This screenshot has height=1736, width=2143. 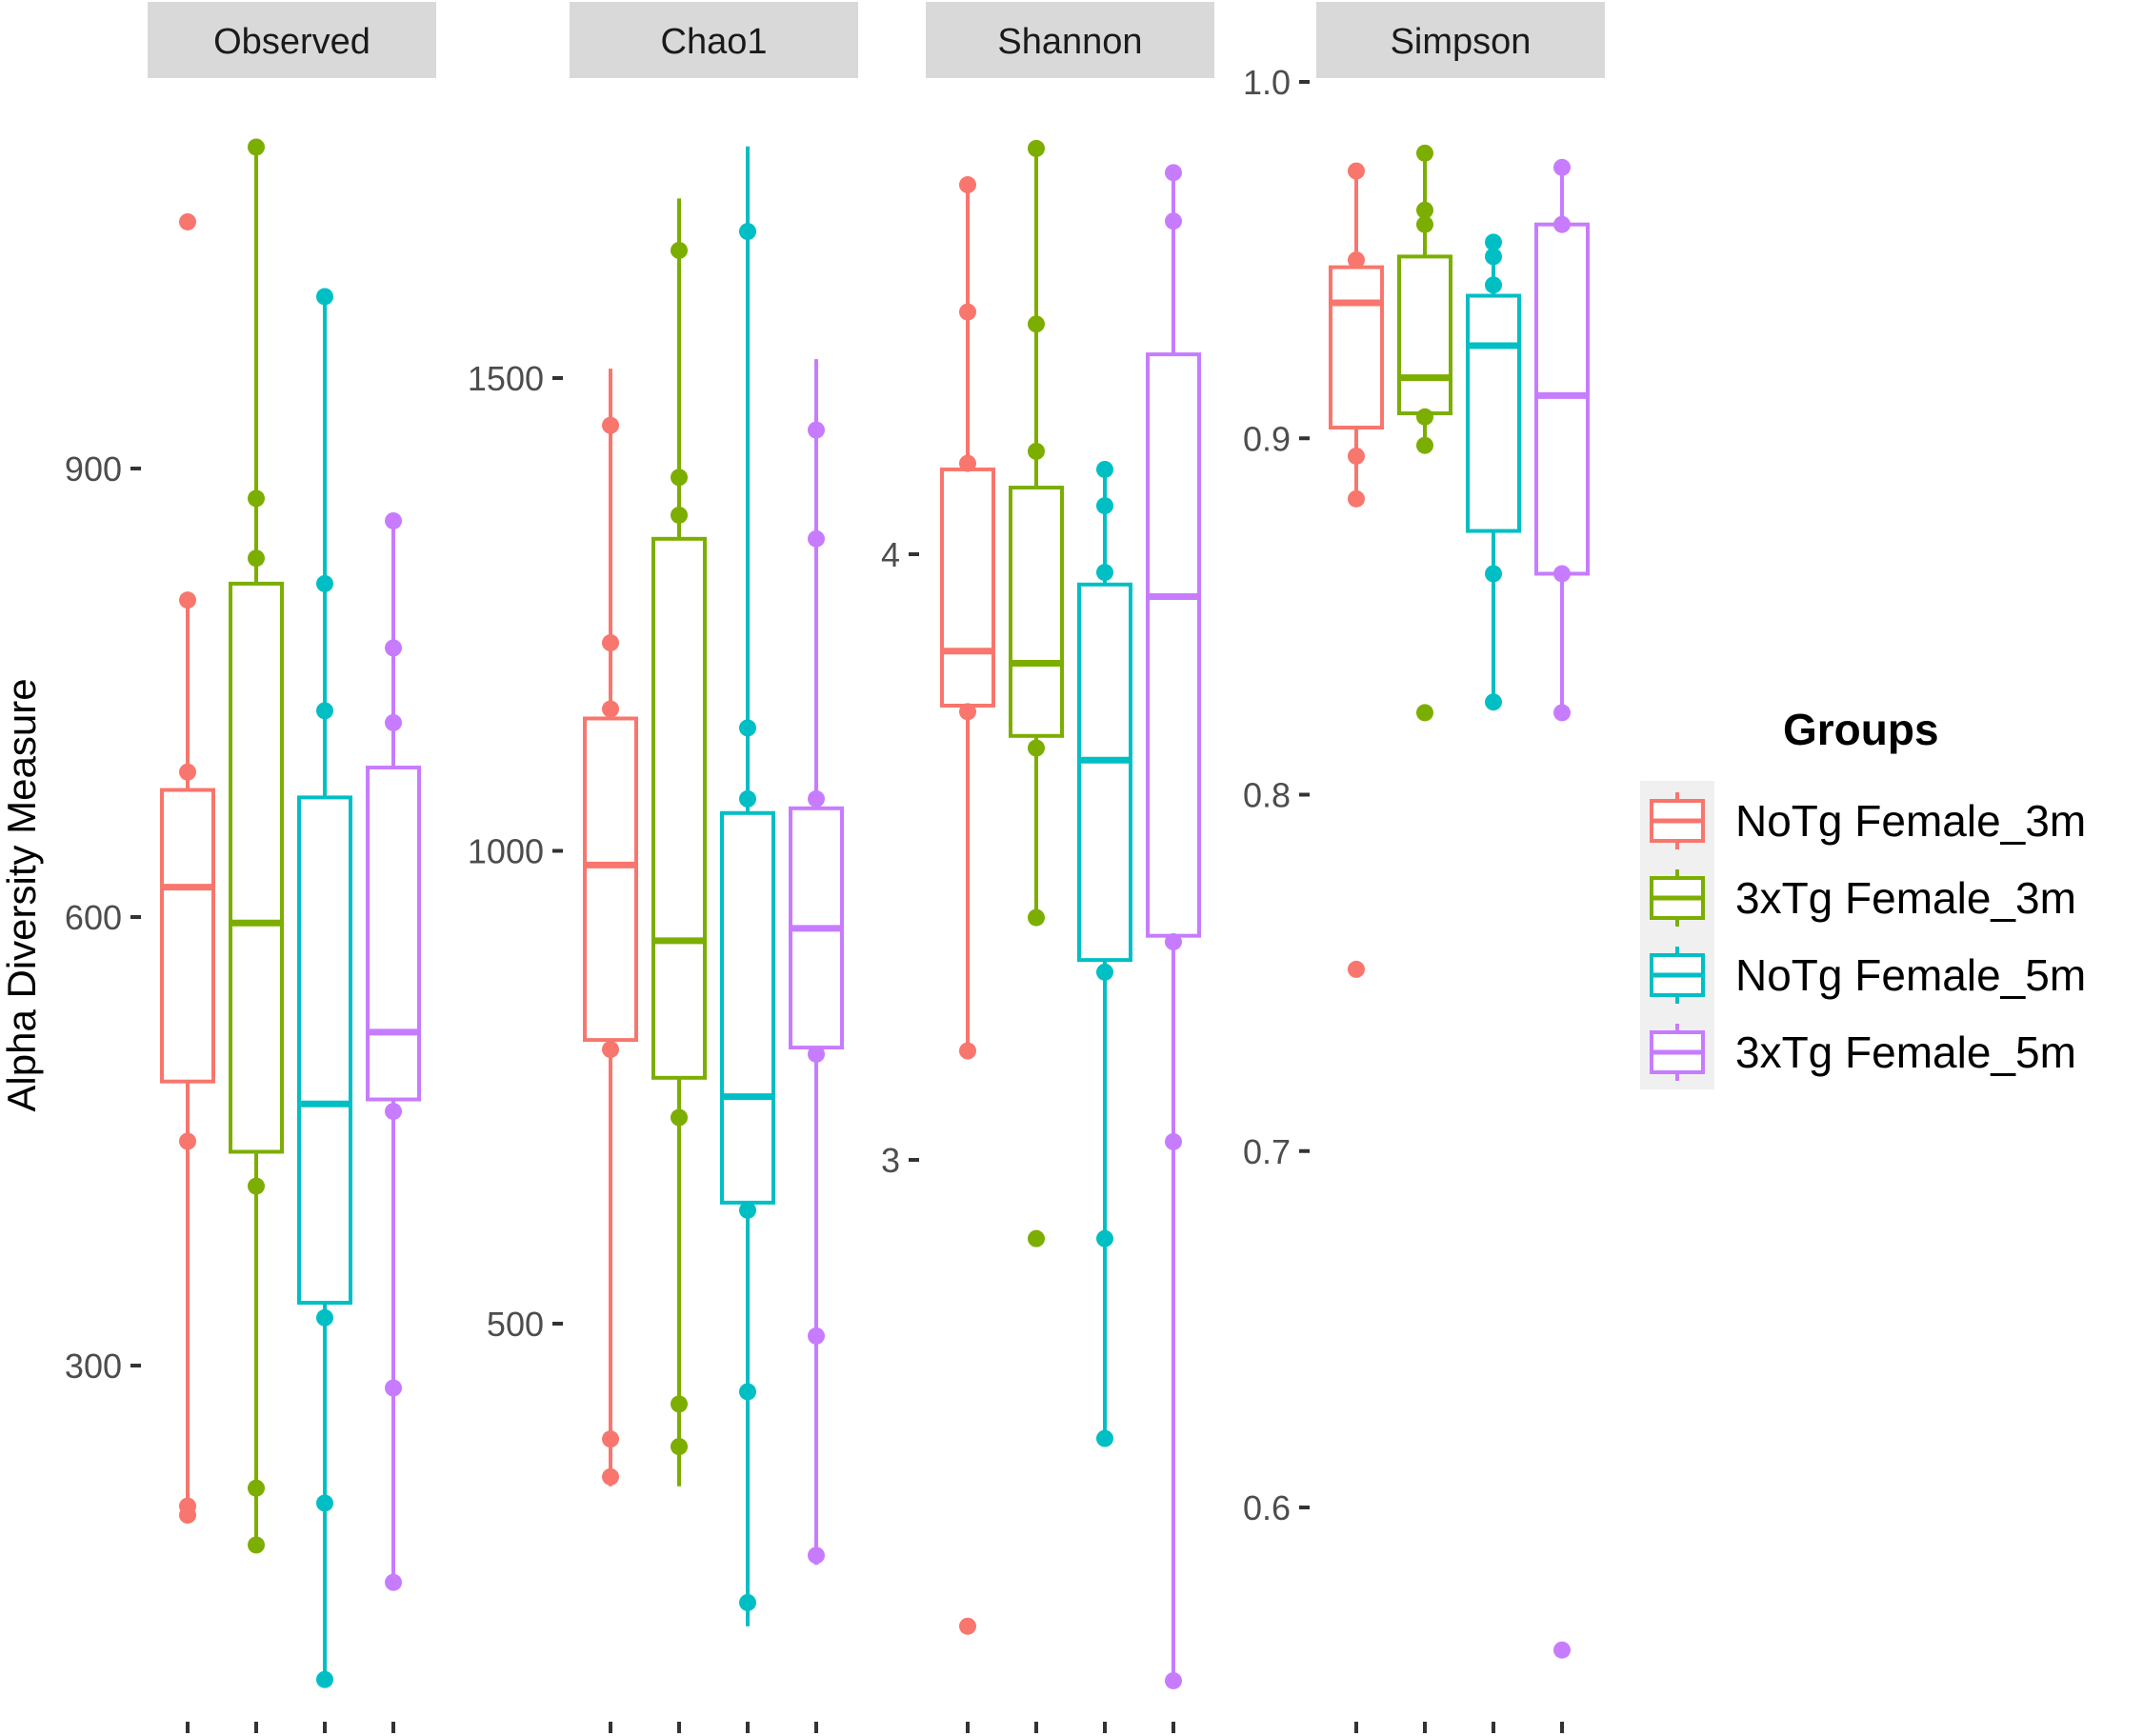 What do you see at coordinates (714, 42) in the screenshot?
I see `strip-label-chao1: Chao1` at bounding box center [714, 42].